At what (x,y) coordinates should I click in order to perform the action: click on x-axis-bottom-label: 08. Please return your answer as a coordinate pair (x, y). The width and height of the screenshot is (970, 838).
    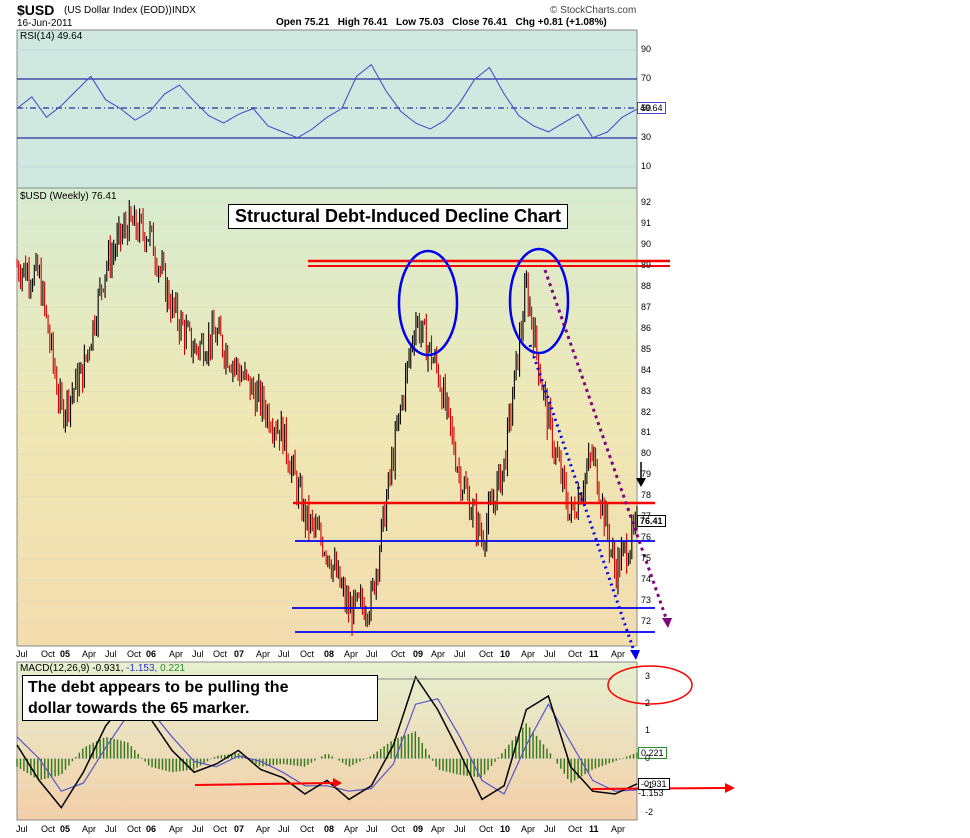
    Looking at the image, I should click on (329, 829).